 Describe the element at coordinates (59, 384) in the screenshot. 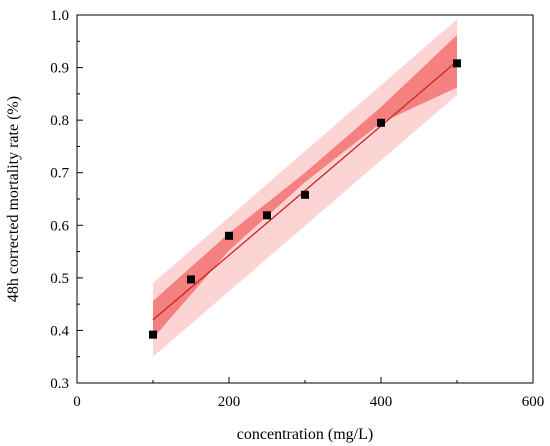

I see `y-tick-label: 0.3` at that location.